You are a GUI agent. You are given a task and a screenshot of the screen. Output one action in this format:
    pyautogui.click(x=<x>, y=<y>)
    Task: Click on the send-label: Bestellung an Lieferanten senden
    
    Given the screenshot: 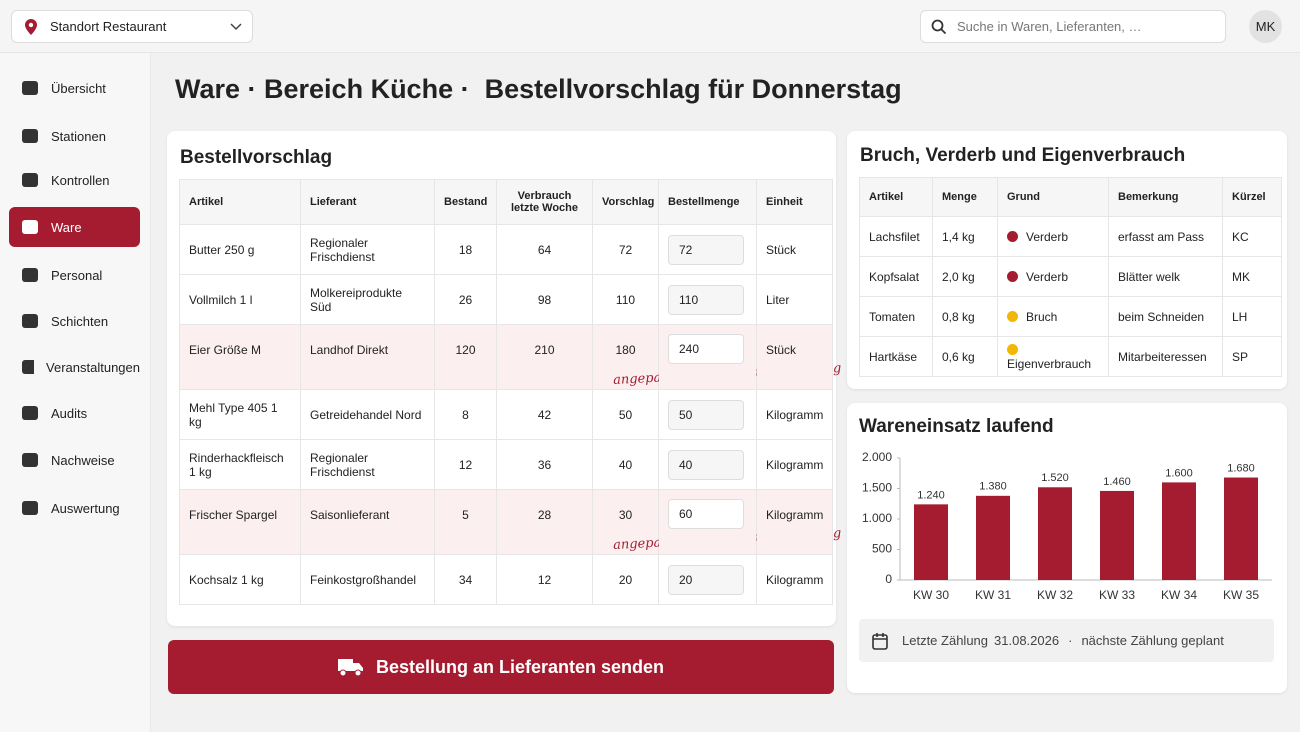 What is the action you would take?
    pyautogui.click(x=520, y=666)
    